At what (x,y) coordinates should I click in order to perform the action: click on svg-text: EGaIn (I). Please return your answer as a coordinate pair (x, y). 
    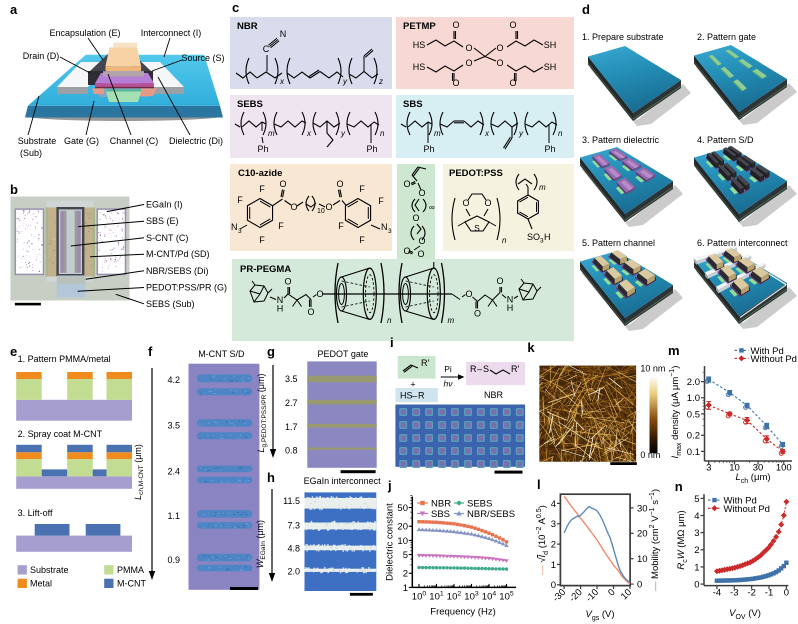
    Looking at the image, I should click on (164, 205).